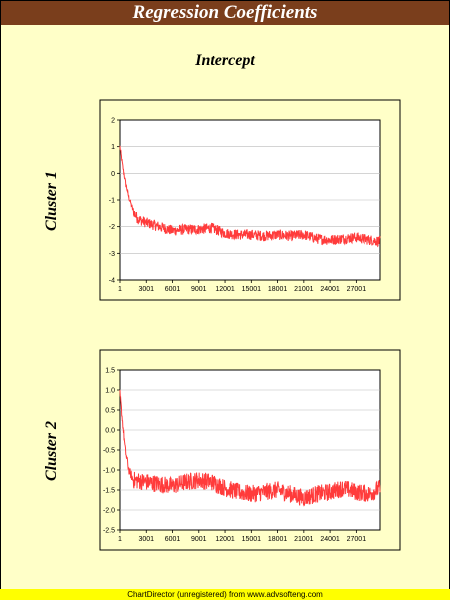  What do you see at coordinates (109, 451) in the screenshot?
I see `y-tick-label: -0.5` at bounding box center [109, 451].